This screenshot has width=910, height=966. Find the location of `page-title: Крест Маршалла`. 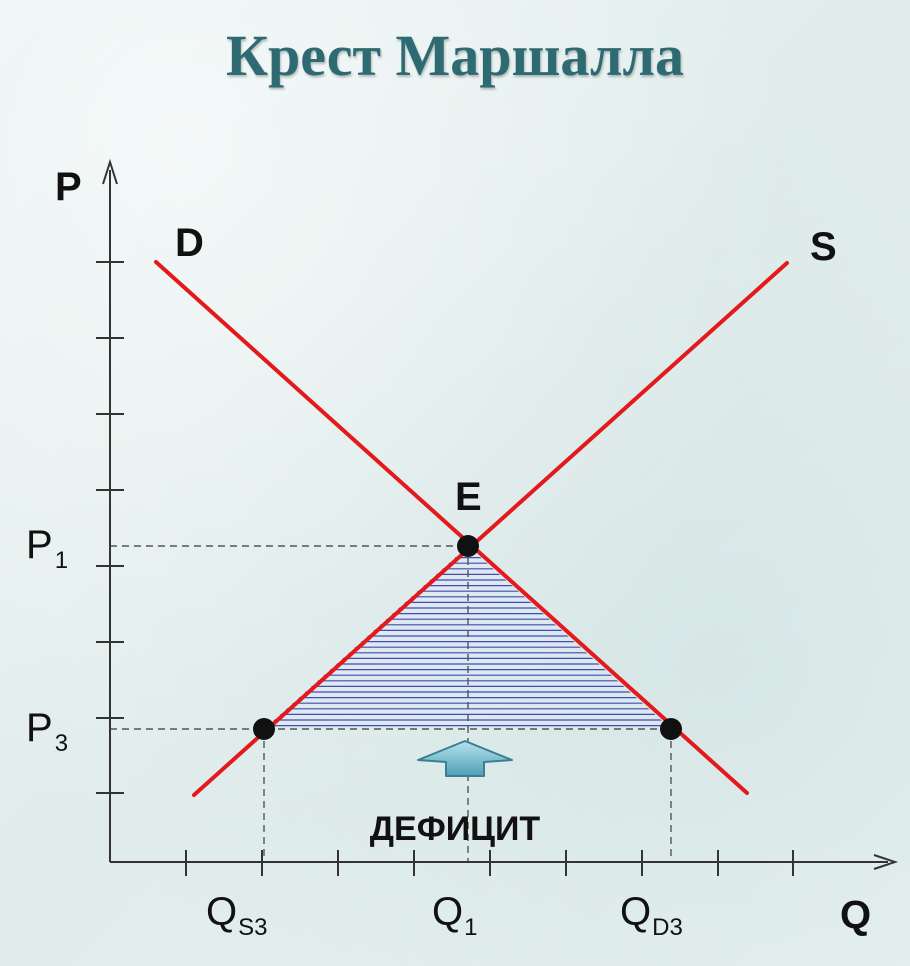

page-title: Крест Маршалла is located at coordinates (455, 55).